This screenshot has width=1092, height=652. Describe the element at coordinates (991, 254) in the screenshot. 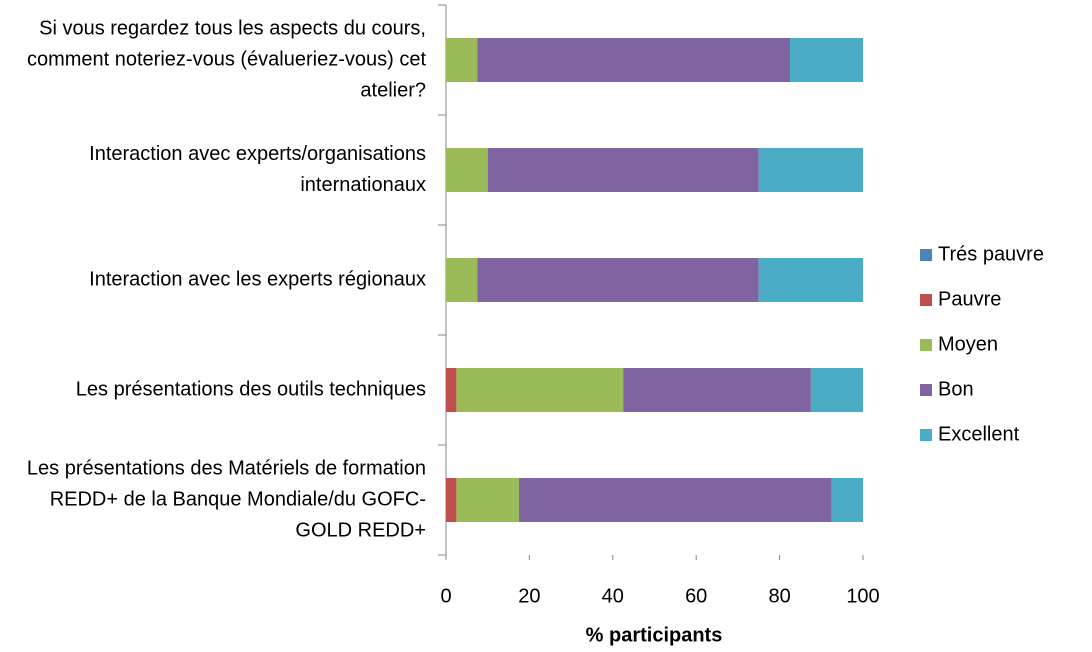

I see `legend-label: Trés pauvre` at that location.